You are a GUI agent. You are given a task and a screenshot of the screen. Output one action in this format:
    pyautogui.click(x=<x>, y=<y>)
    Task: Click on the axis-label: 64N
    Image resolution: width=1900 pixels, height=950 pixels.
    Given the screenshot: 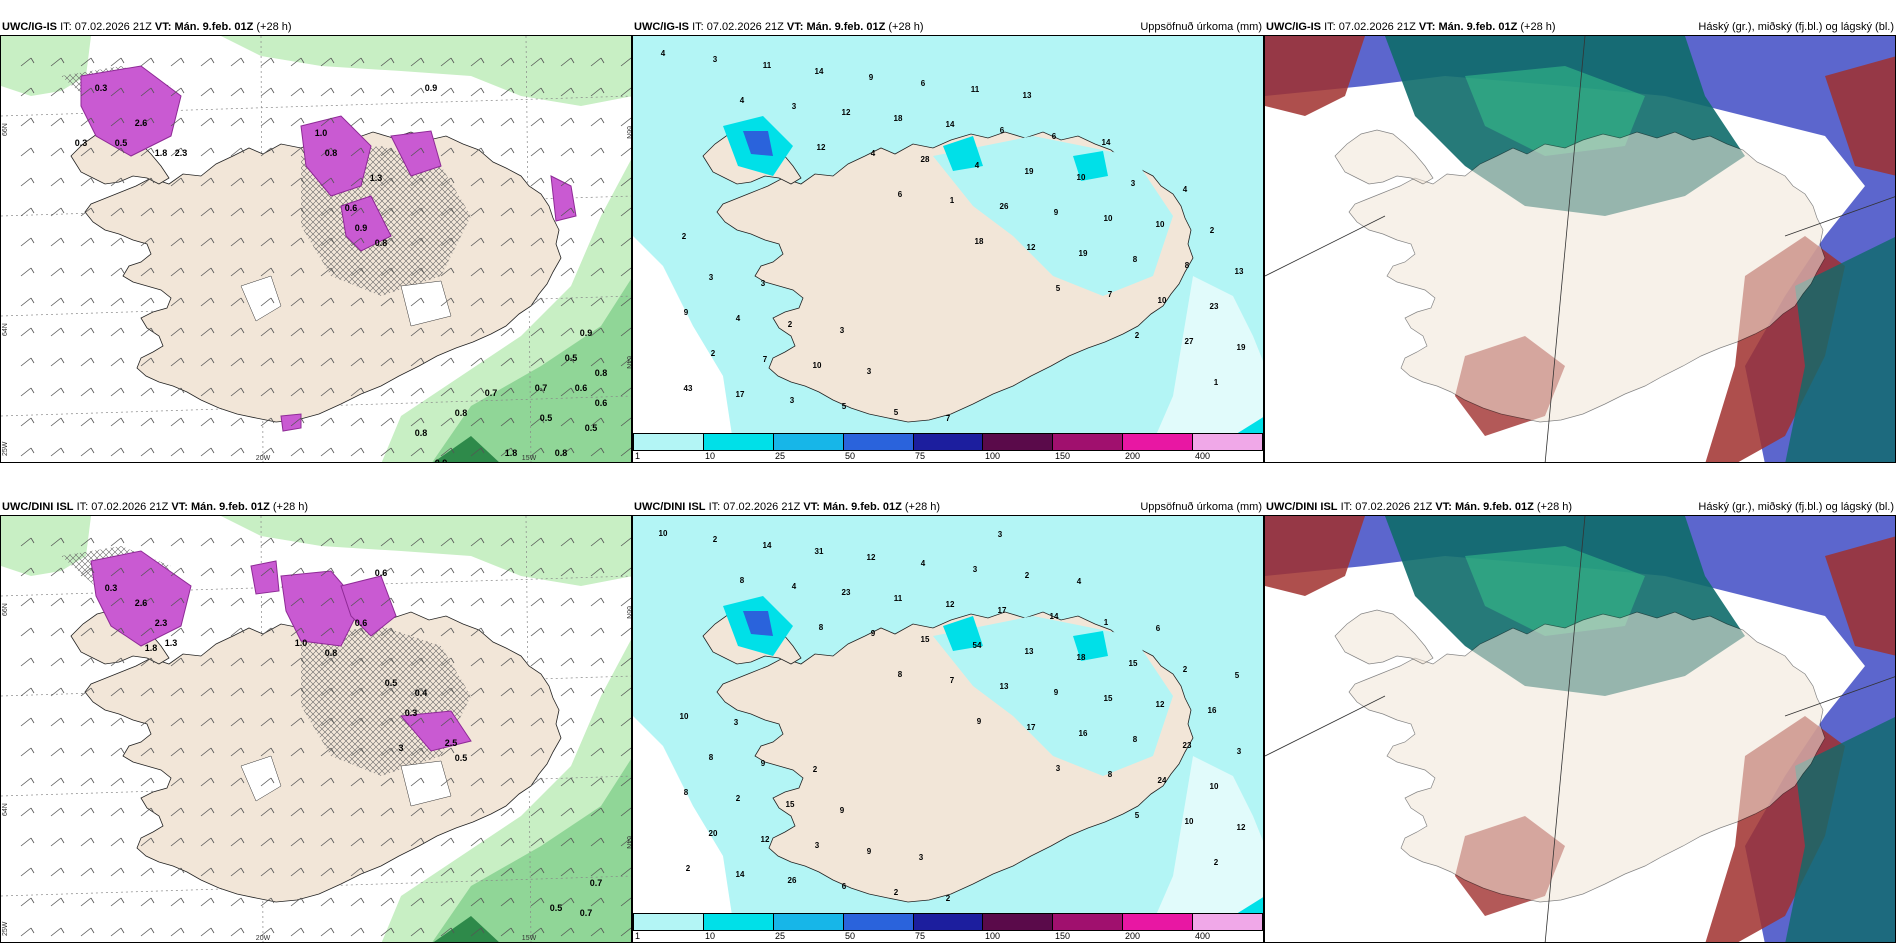 What is the action you would take?
    pyautogui.click(x=628, y=842)
    